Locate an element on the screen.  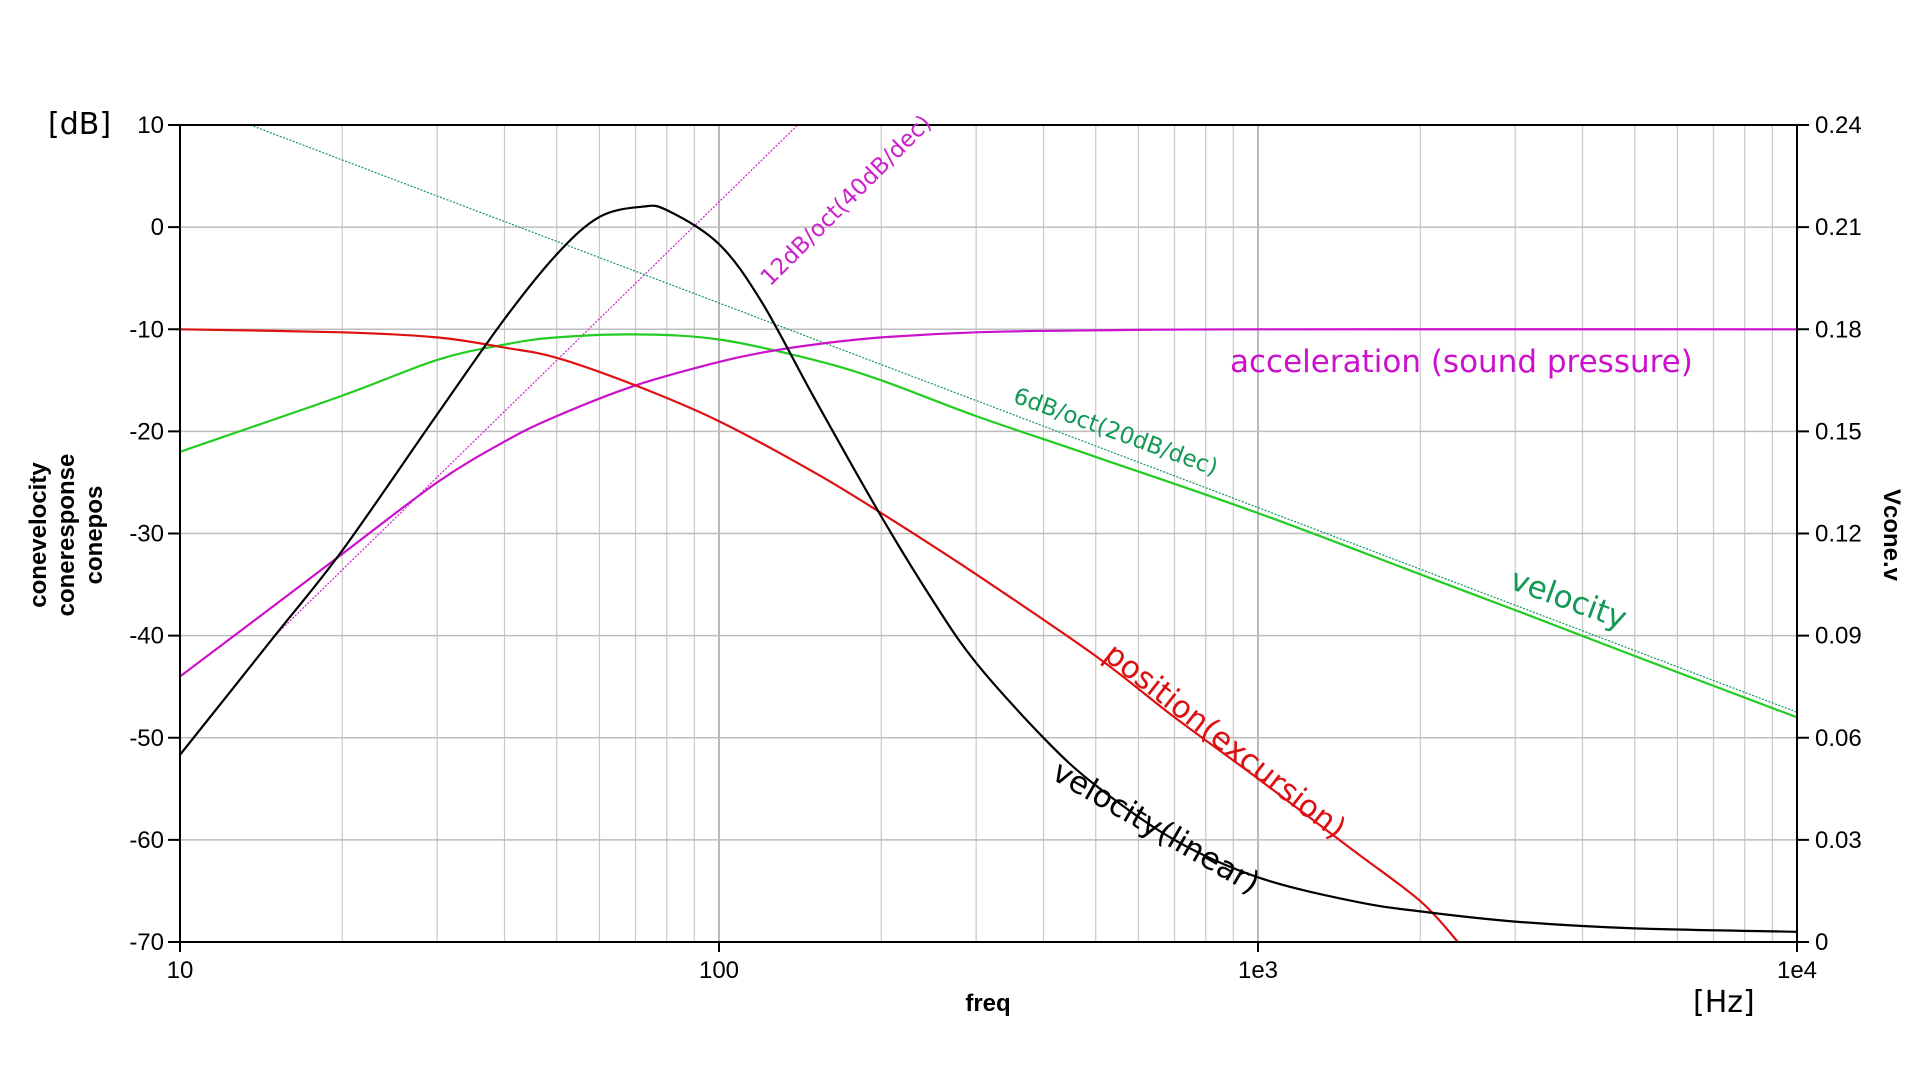
y-left-tick-label: -50 is located at coordinates (146, 738).